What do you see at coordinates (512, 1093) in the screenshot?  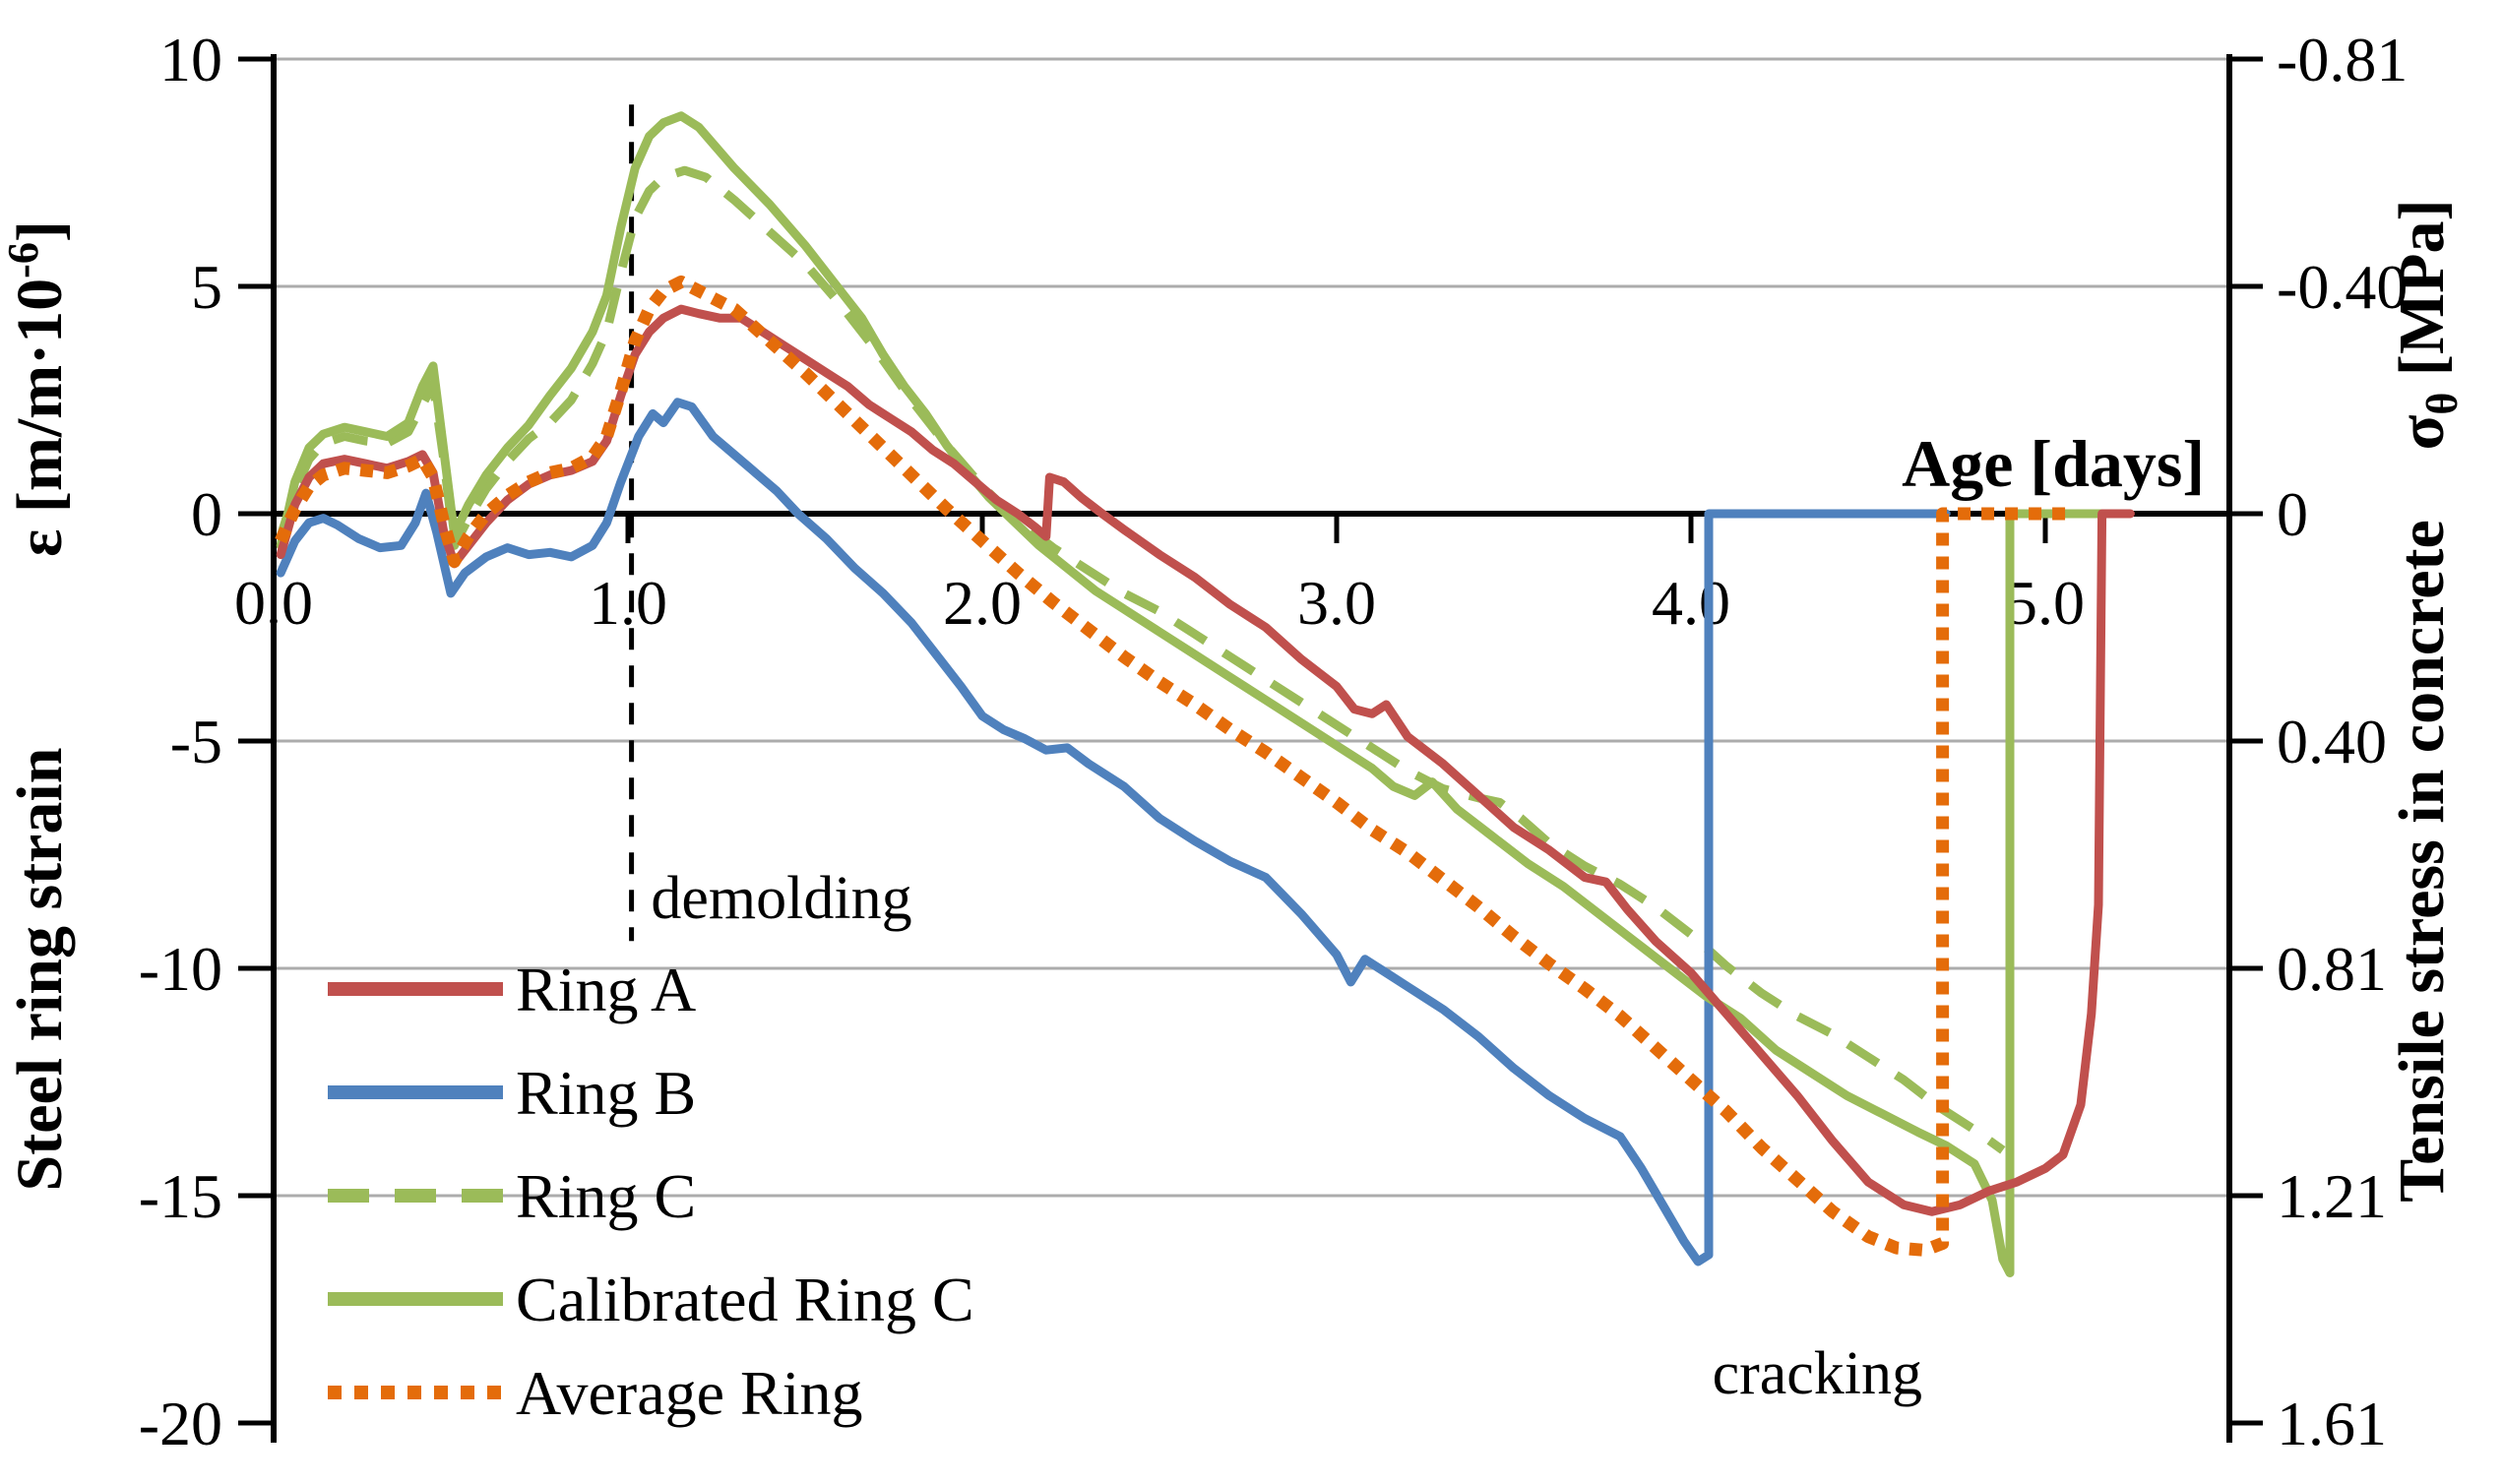 I see `legend-item: Ring B` at bounding box center [512, 1093].